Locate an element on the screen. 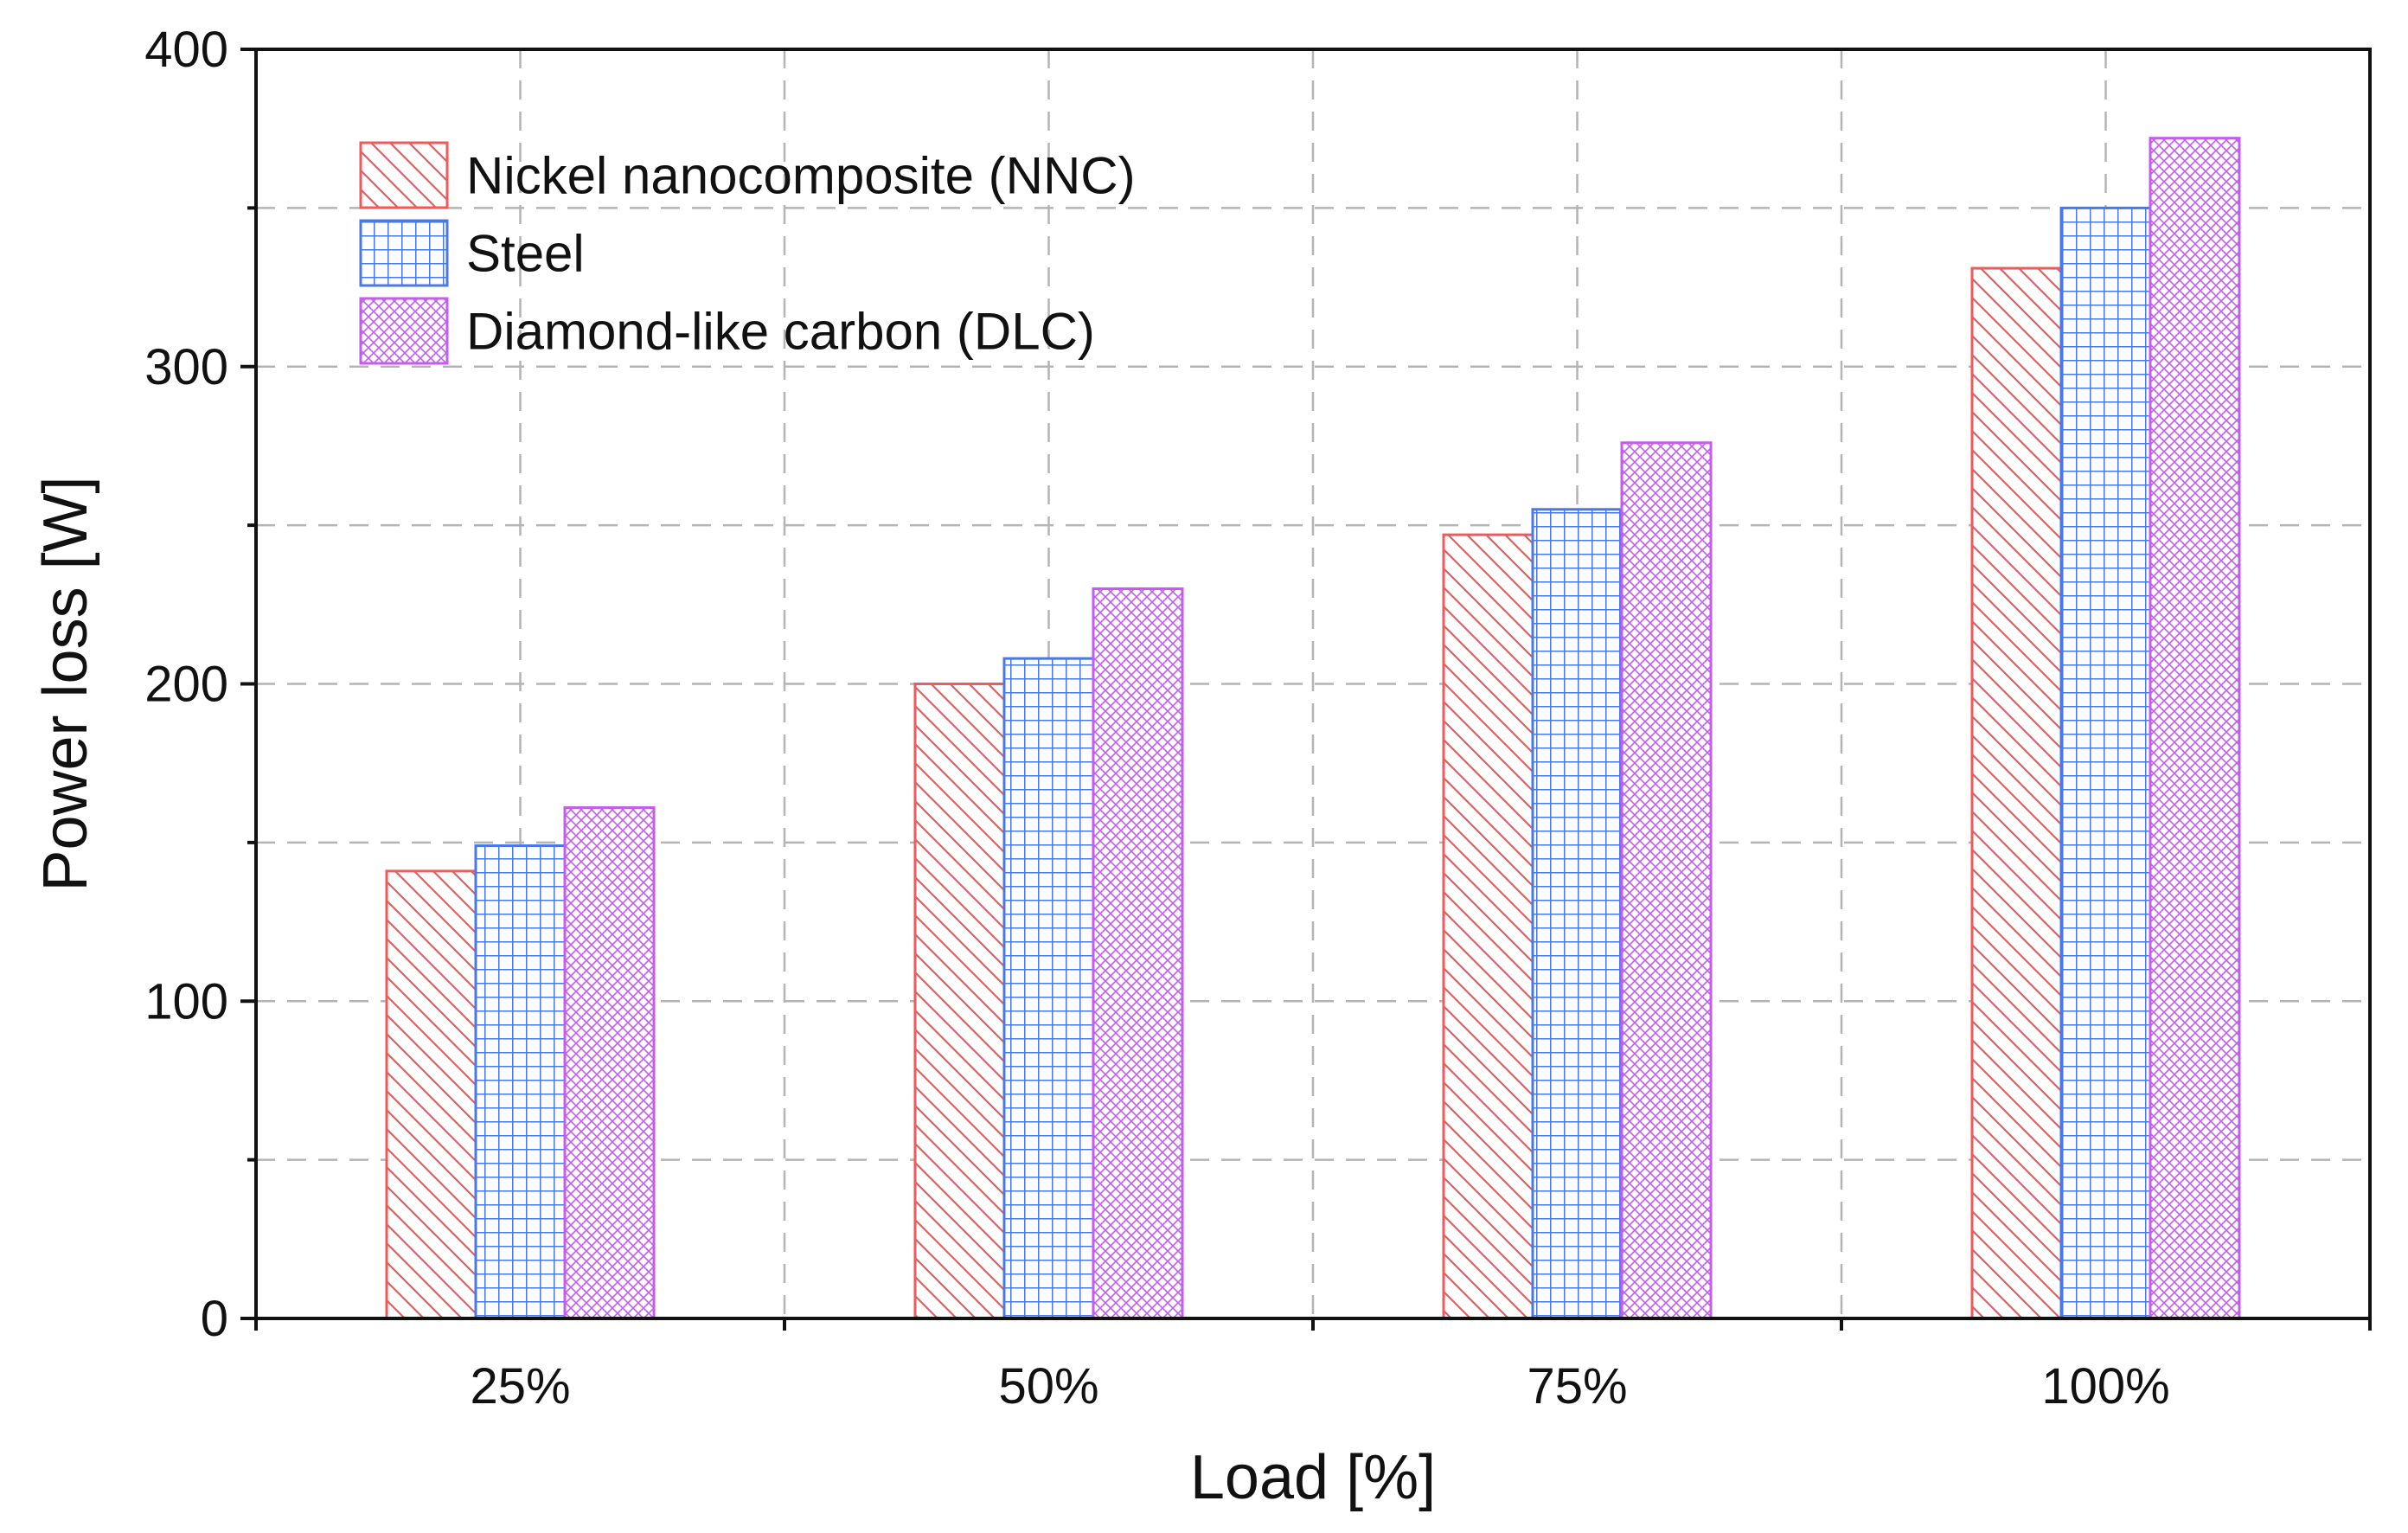 The width and height of the screenshot is (2408, 1533). bar-diamond-like-carbon-dlc-25pct is located at coordinates (609, 1063).